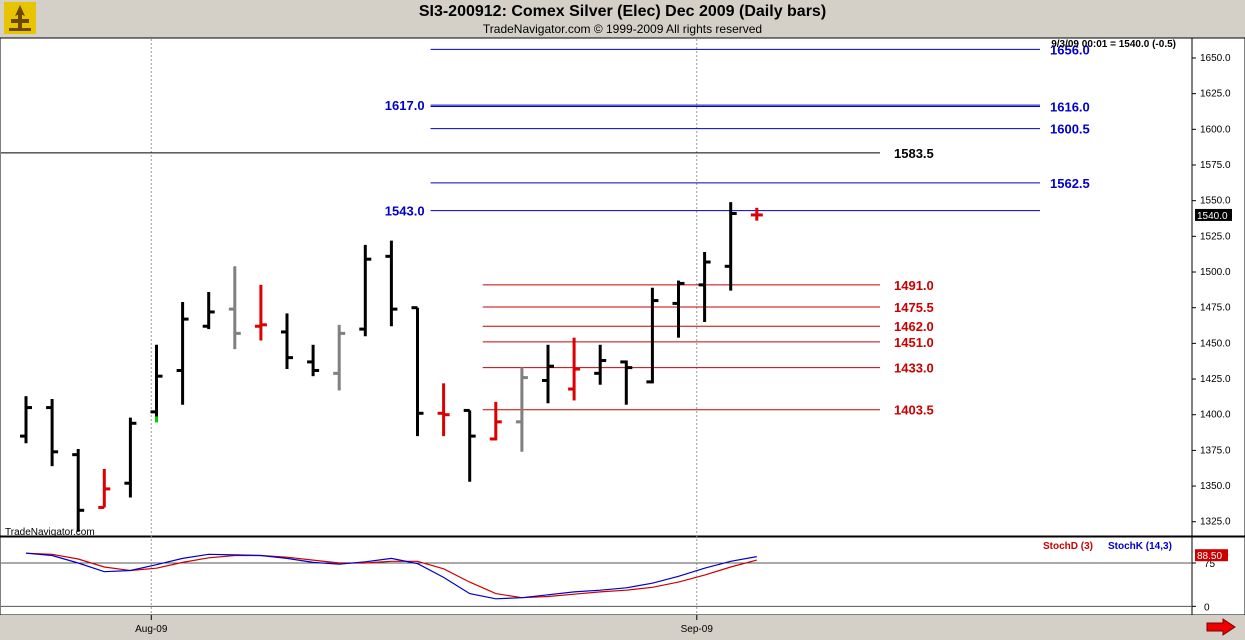 The width and height of the screenshot is (1245, 640). I want to click on current-price-label: 1540.0, so click(1212, 216).